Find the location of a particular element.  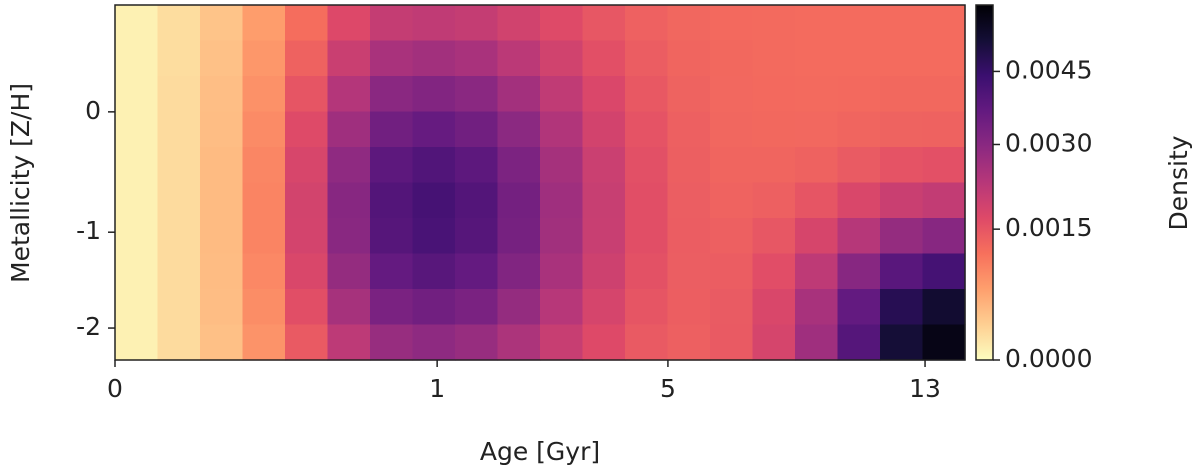

colorbar-tick-label: 0.0015 is located at coordinates (1048, 227).